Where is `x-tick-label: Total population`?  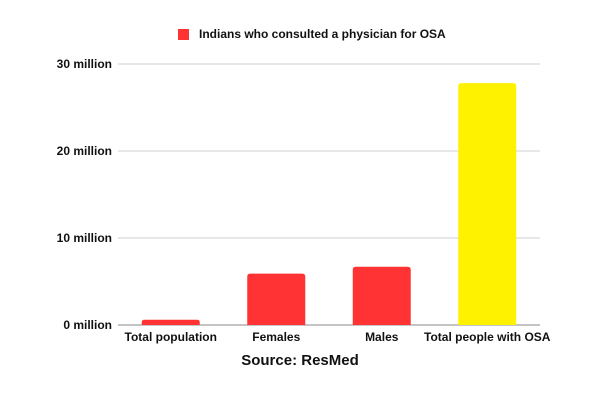
x-tick-label: Total population is located at coordinates (171, 337).